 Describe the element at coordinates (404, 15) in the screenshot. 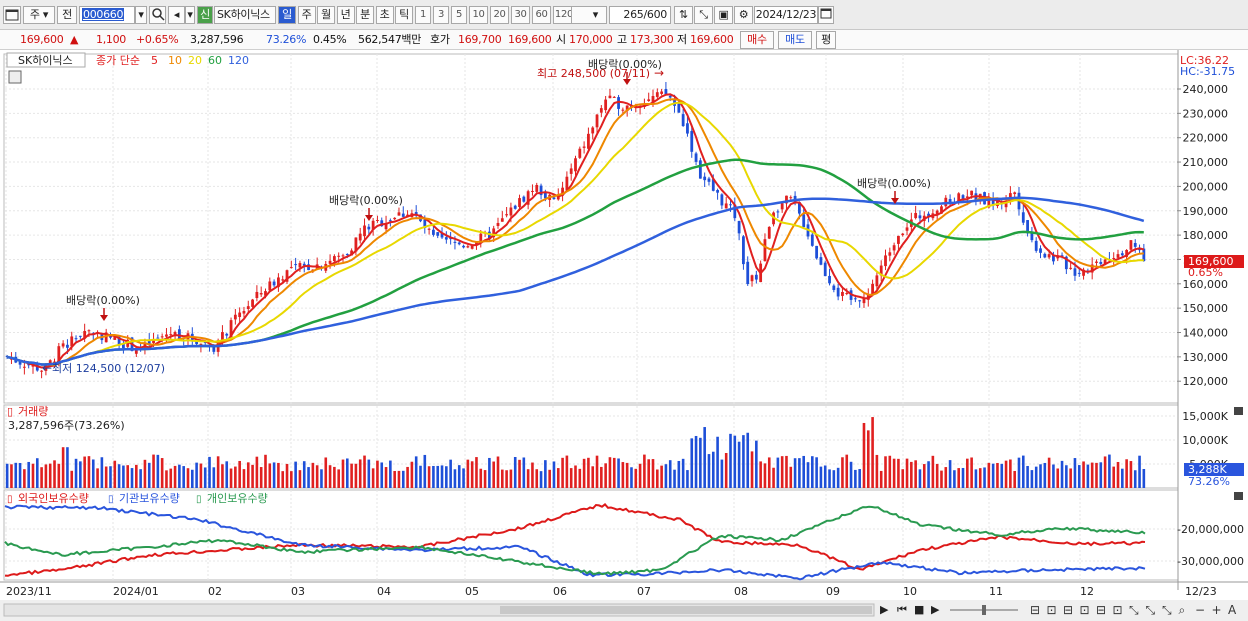

I see `period-6: 틱` at that location.